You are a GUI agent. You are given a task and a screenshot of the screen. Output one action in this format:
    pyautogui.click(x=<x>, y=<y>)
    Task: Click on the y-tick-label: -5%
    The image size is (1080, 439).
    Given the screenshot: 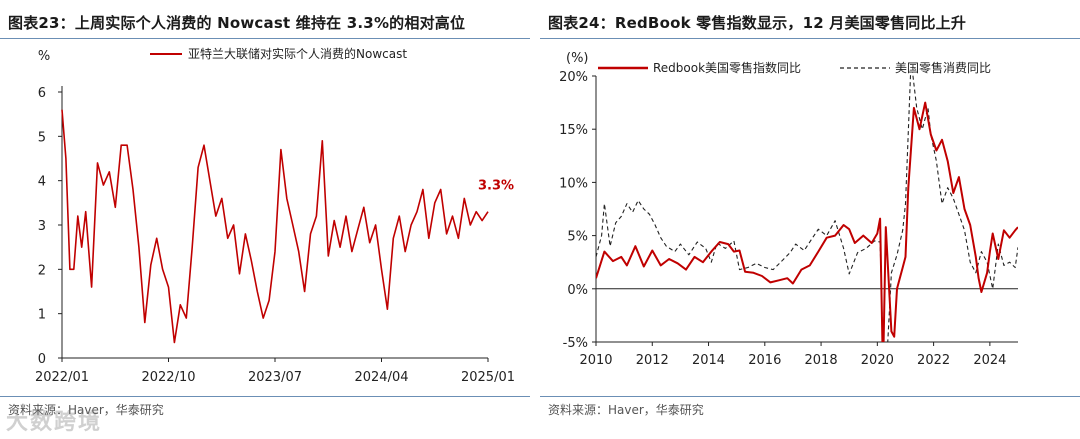 What is the action you would take?
    pyautogui.click(x=575, y=343)
    